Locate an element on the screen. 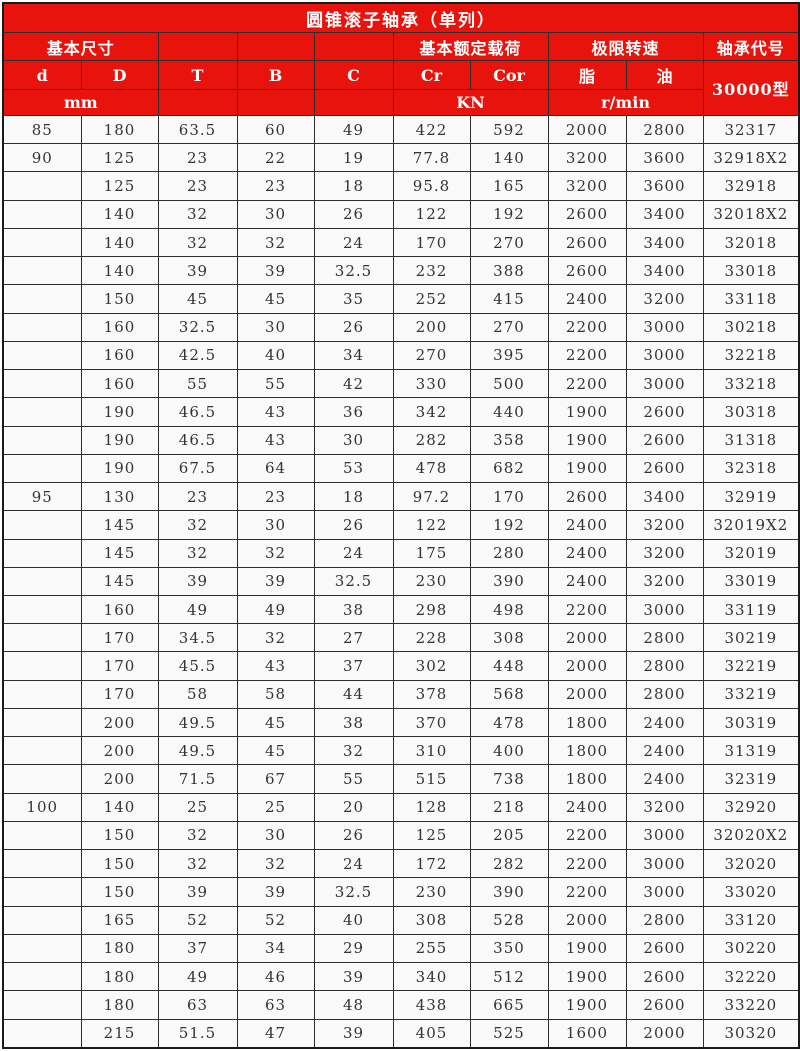 This screenshot has height=1051, width=800. unit-spacer-B is located at coordinates (275, 102).